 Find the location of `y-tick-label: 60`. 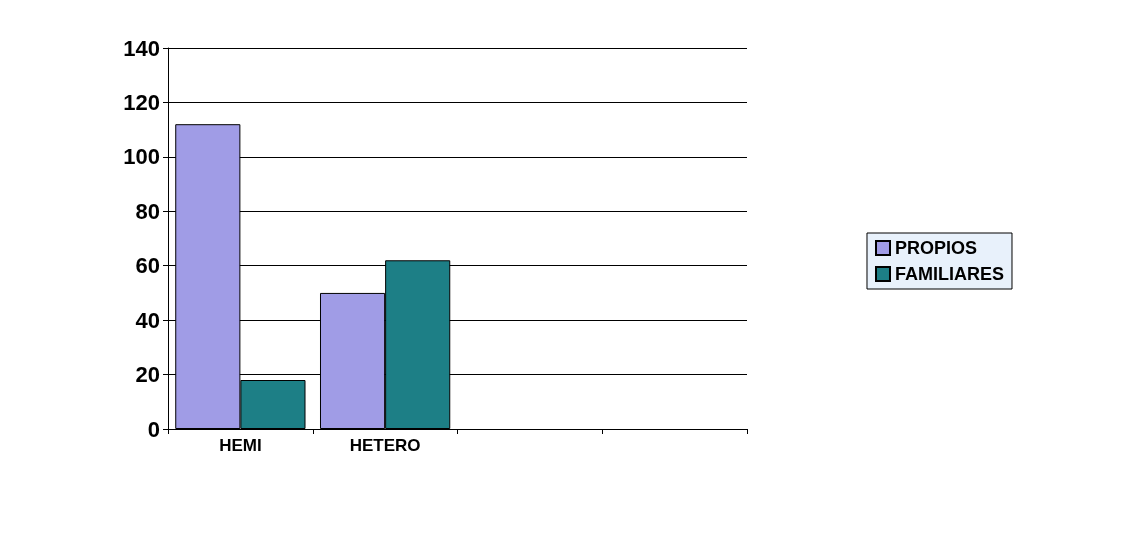

y-tick-label: 60 is located at coordinates (147, 266).